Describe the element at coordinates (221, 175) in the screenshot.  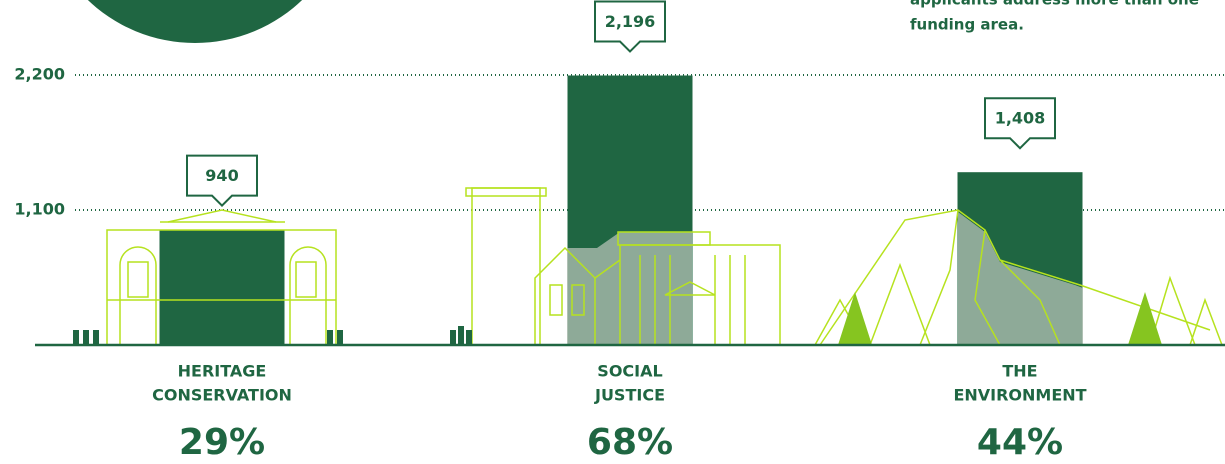
I see `value-label: 940` at that location.